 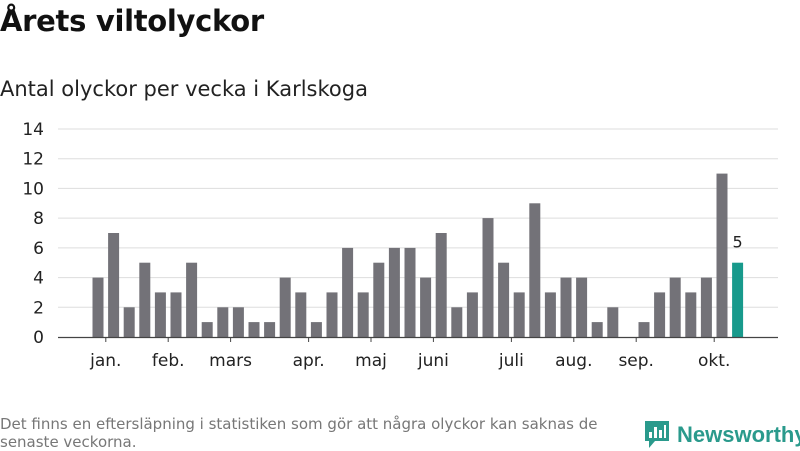 What do you see at coordinates (184, 89) in the screenshot?
I see `chart-subtitle: Antal olyckor per vecka i Karlskoga` at bounding box center [184, 89].